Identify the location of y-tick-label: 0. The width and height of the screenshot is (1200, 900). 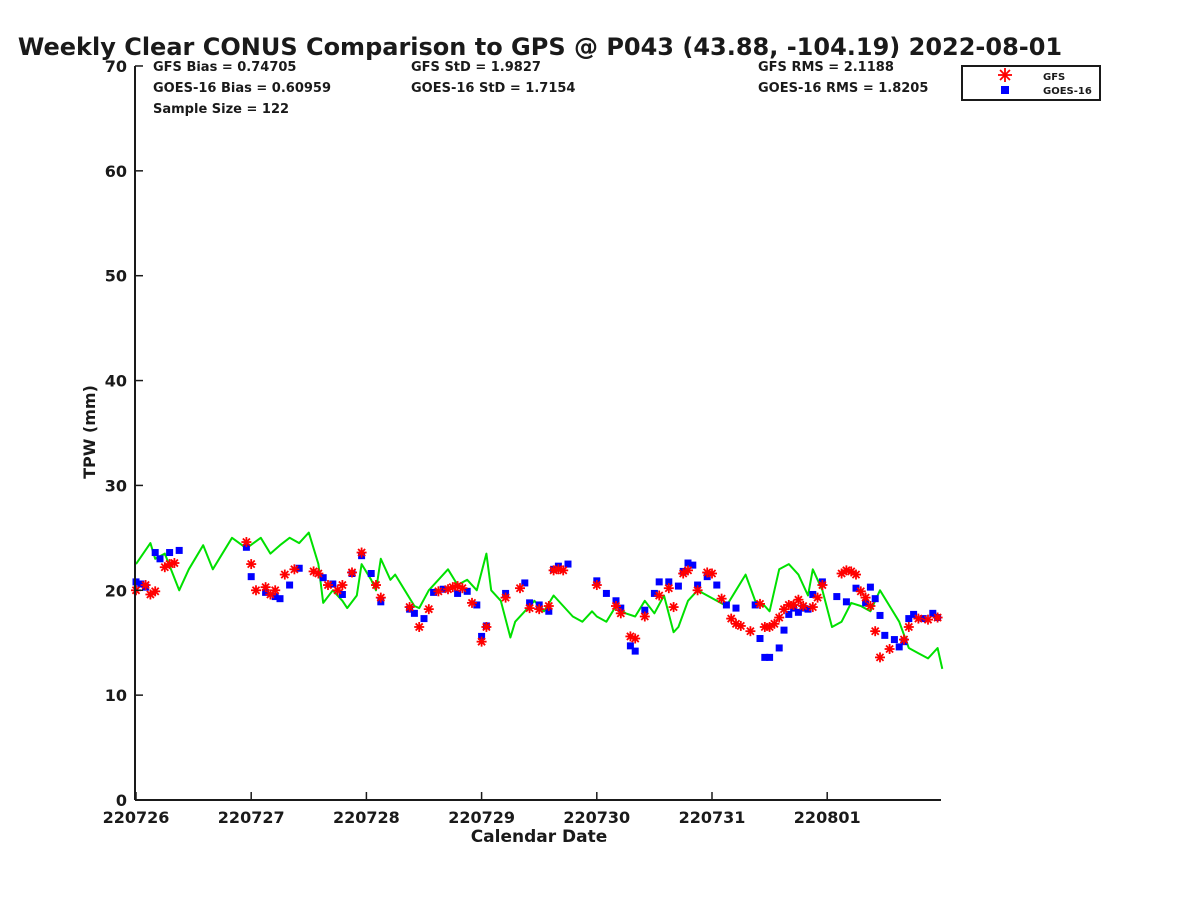
(121, 800).